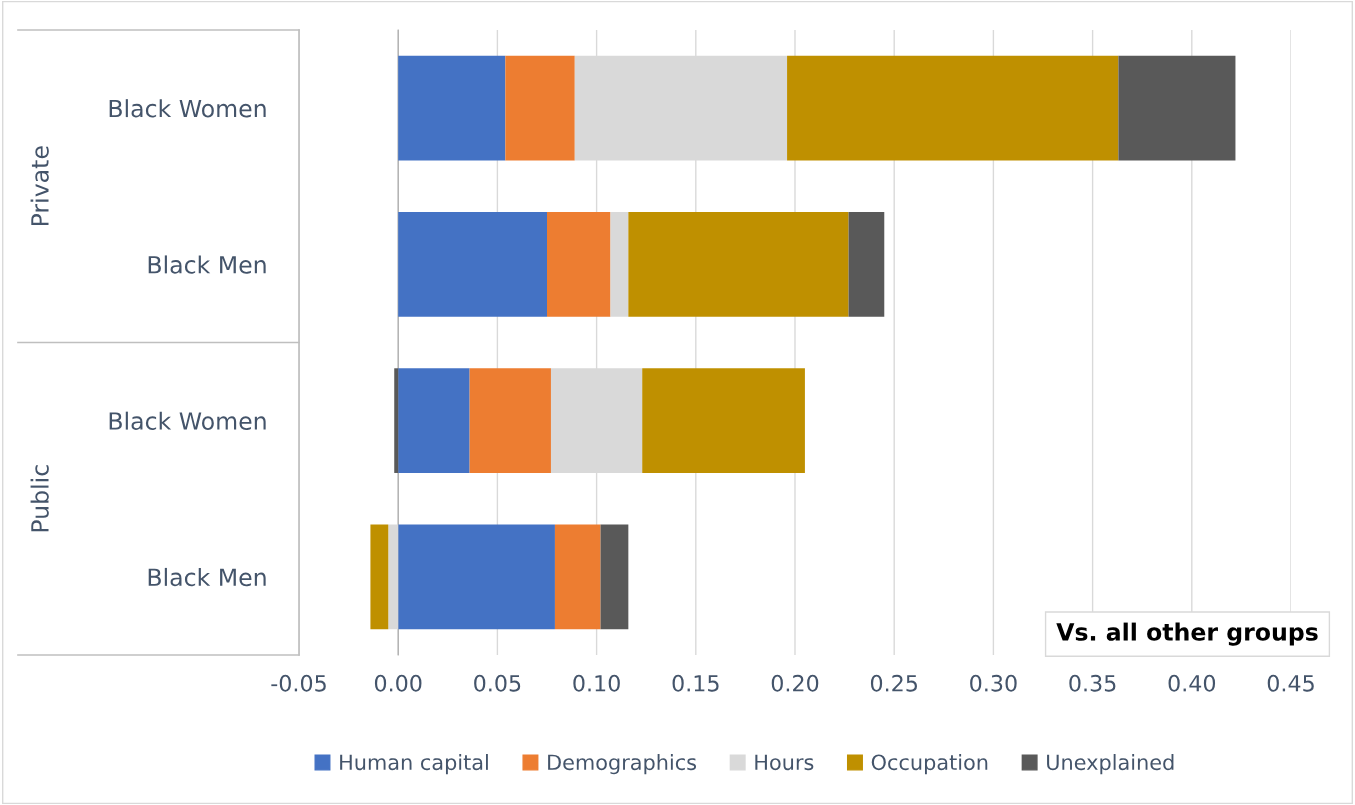  What do you see at coordinates (893, 683) in the screenshot?
I see `x-tick-label: 0.25` at bounding box center [893, 683].